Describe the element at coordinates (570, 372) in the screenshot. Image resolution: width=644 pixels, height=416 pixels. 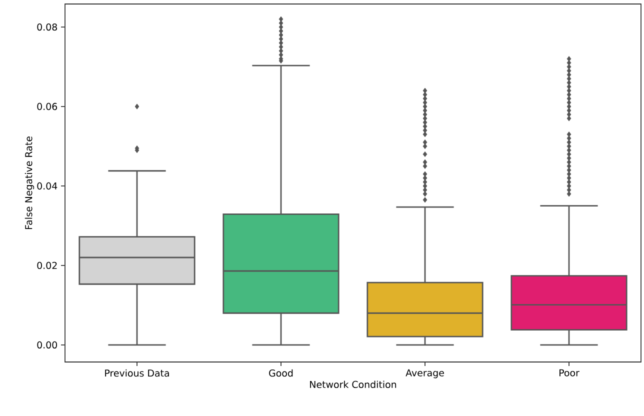
I see `x-tick-label: Poor` at that location.